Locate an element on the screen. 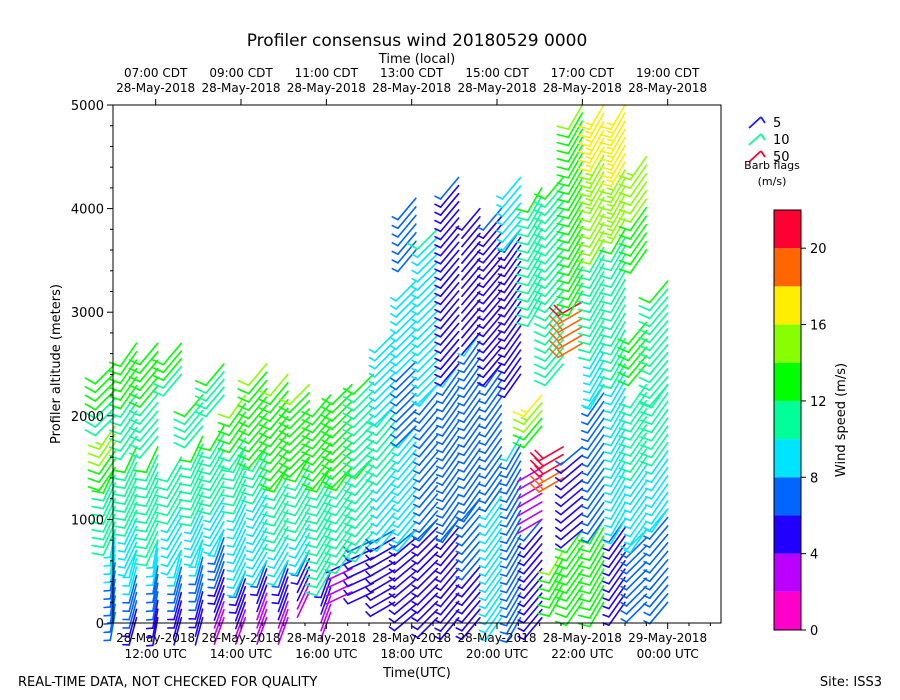 This screenshot has width=900, height=700. barb-legend-value: 50 is located at coordinates (781, 157).